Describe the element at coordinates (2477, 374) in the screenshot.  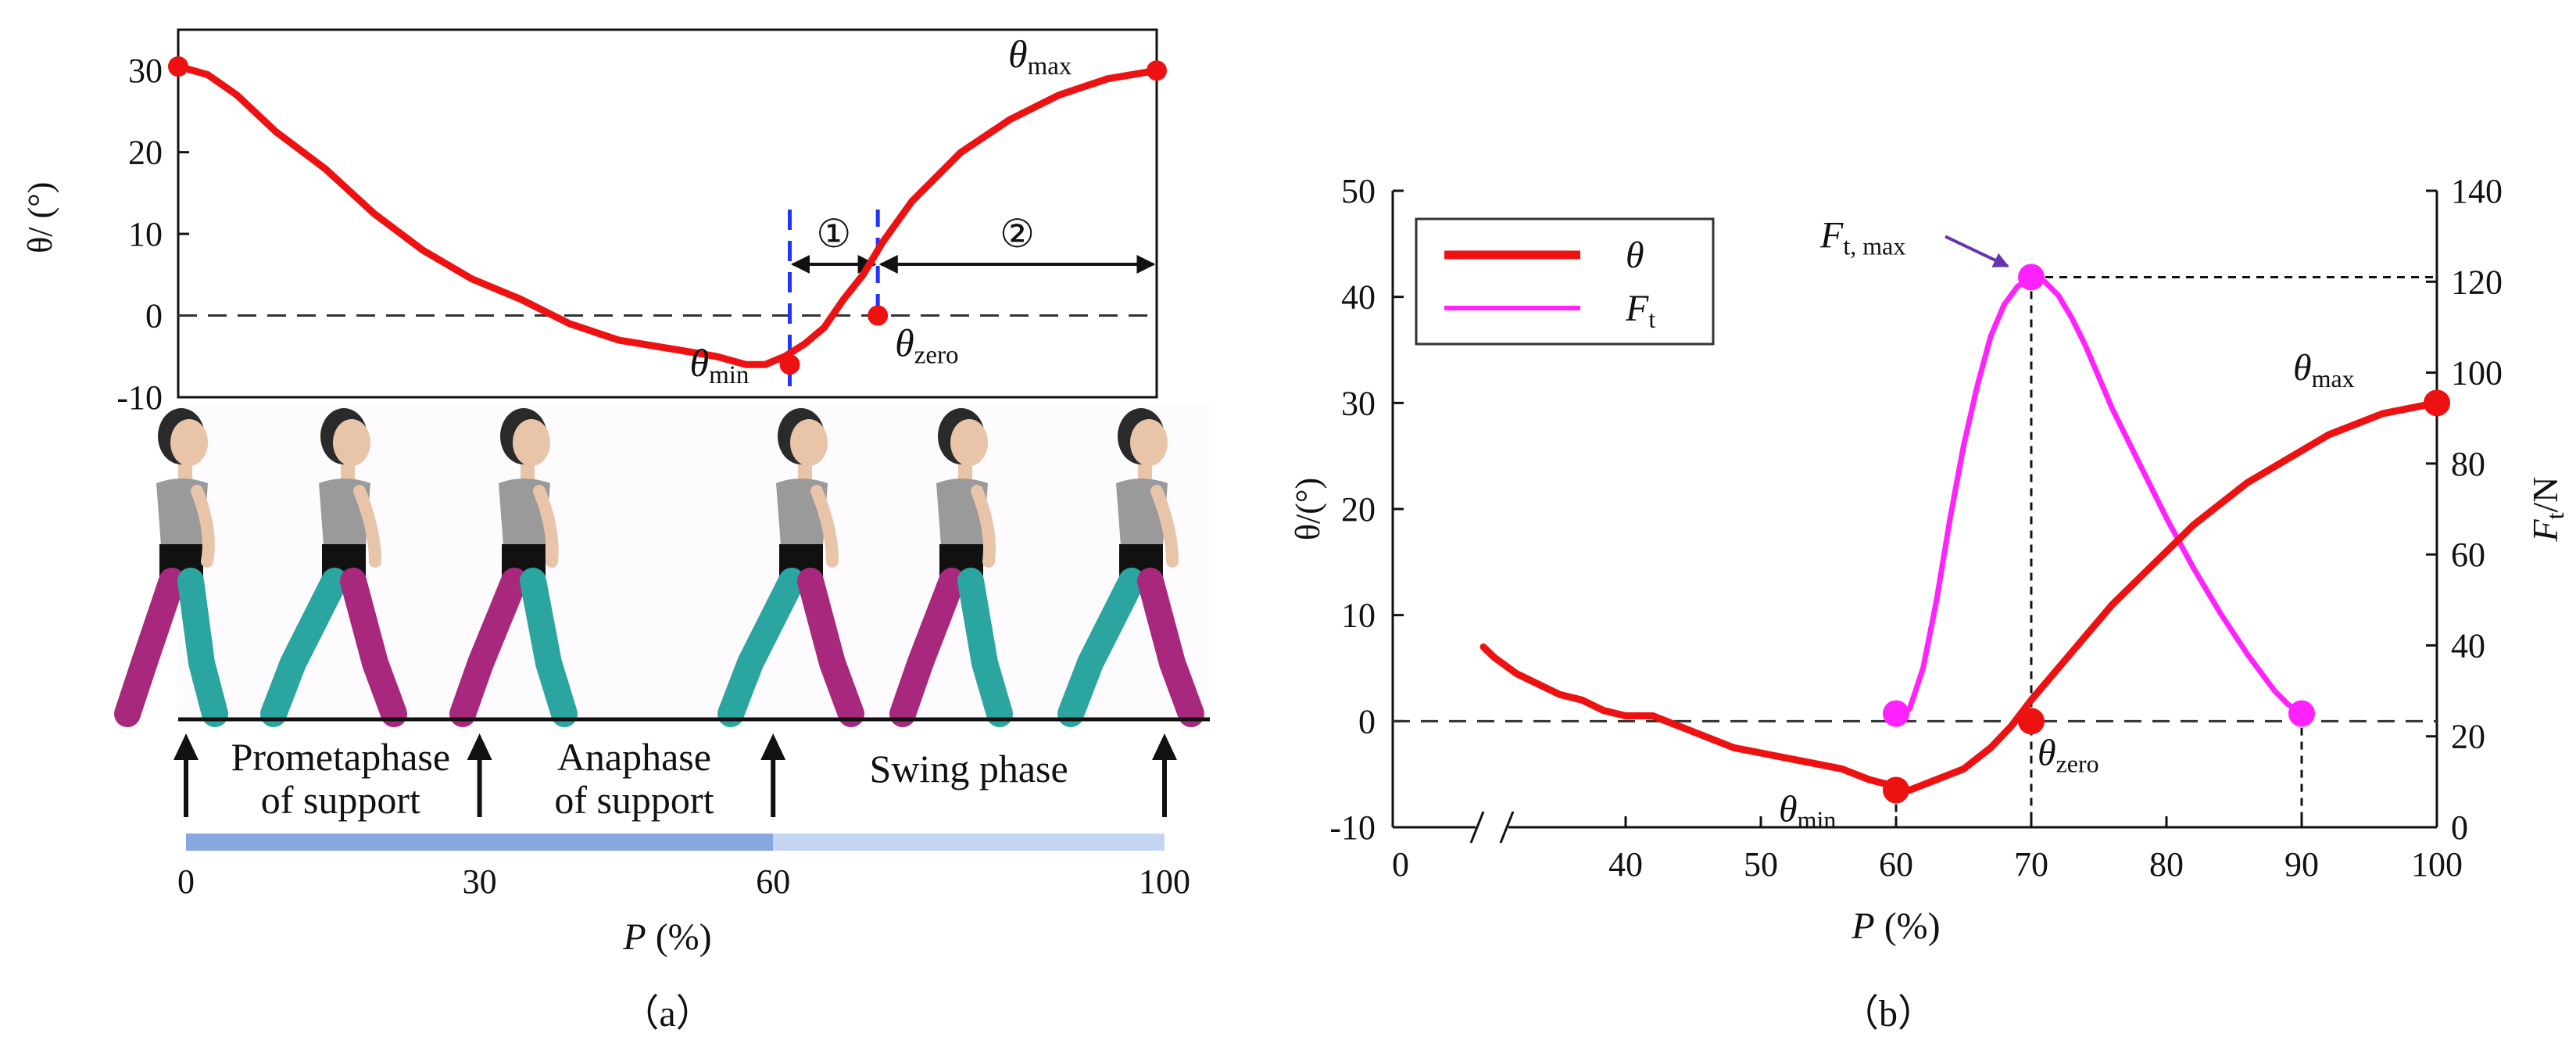
I see `plot-b-ytick-right-label: 100` at that location.